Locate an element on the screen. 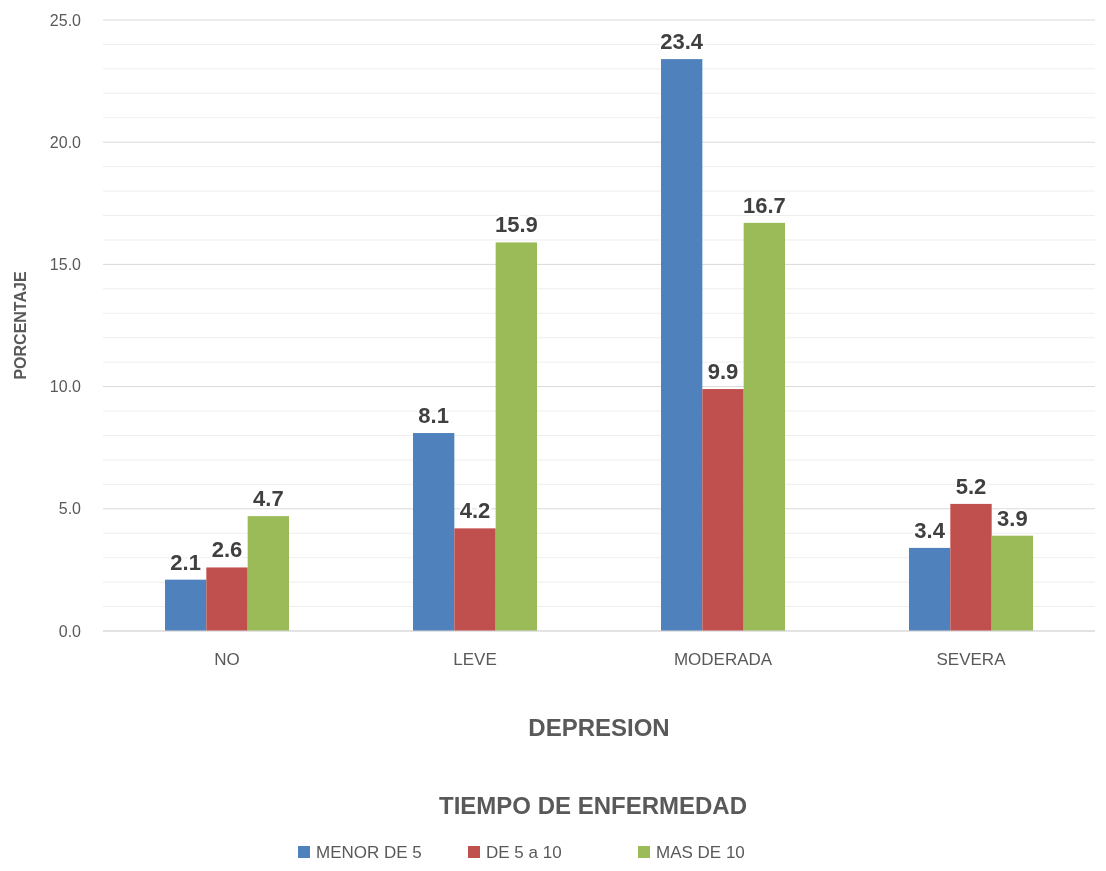  data-label: 15.9 is located at coordinates (516, 225).